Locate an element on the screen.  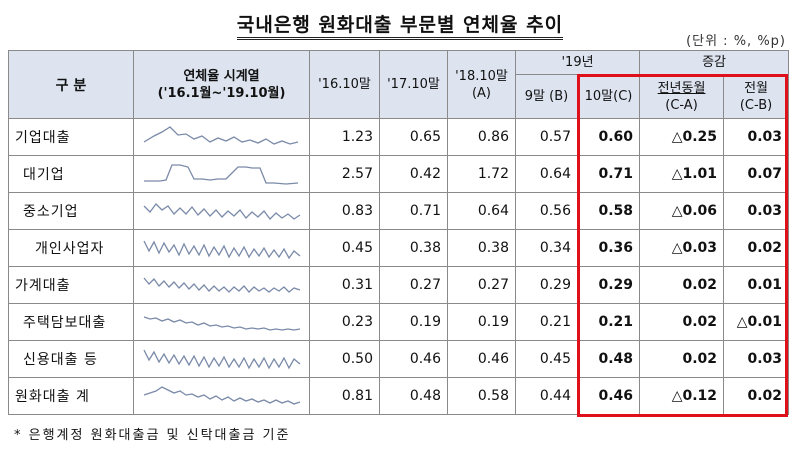
row-label: 대기업 is located at coordinates (71, 174).